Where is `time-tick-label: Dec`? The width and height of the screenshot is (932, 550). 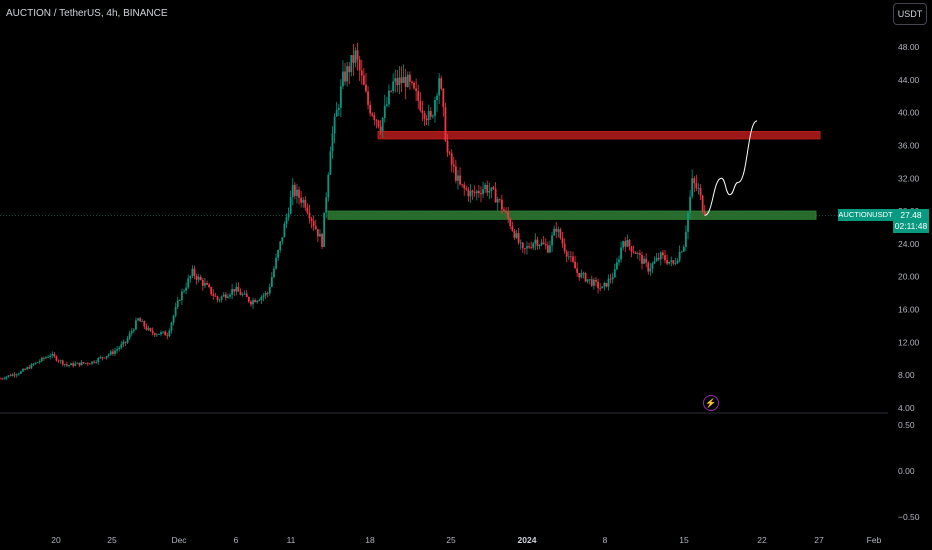
time-tick-label: Dec is located at coordinates (179, 540).